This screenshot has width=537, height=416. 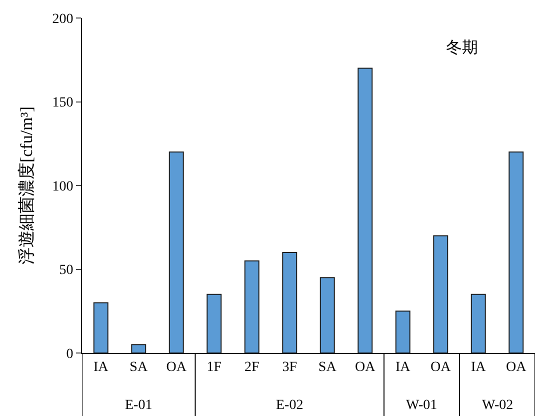 I want to click on x-tick-label: 1F, so click(x=214, y=367).